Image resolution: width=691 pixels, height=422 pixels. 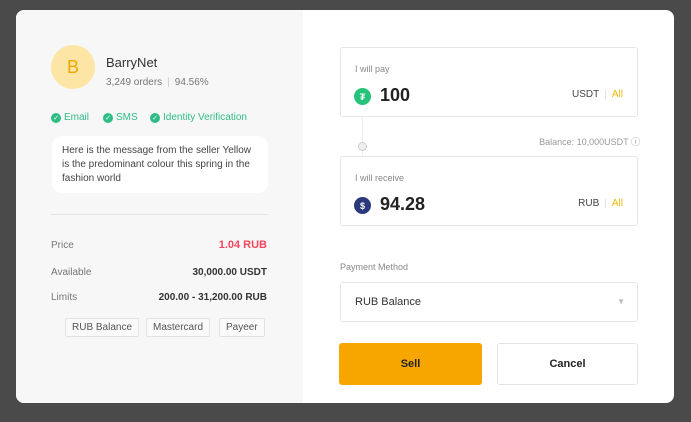 What do you see at coordinates (489, 191) in the screenshot?
I see `receive-input-box: I will receive $ 94.28 RUB | All` at bounding box center [489, 191].